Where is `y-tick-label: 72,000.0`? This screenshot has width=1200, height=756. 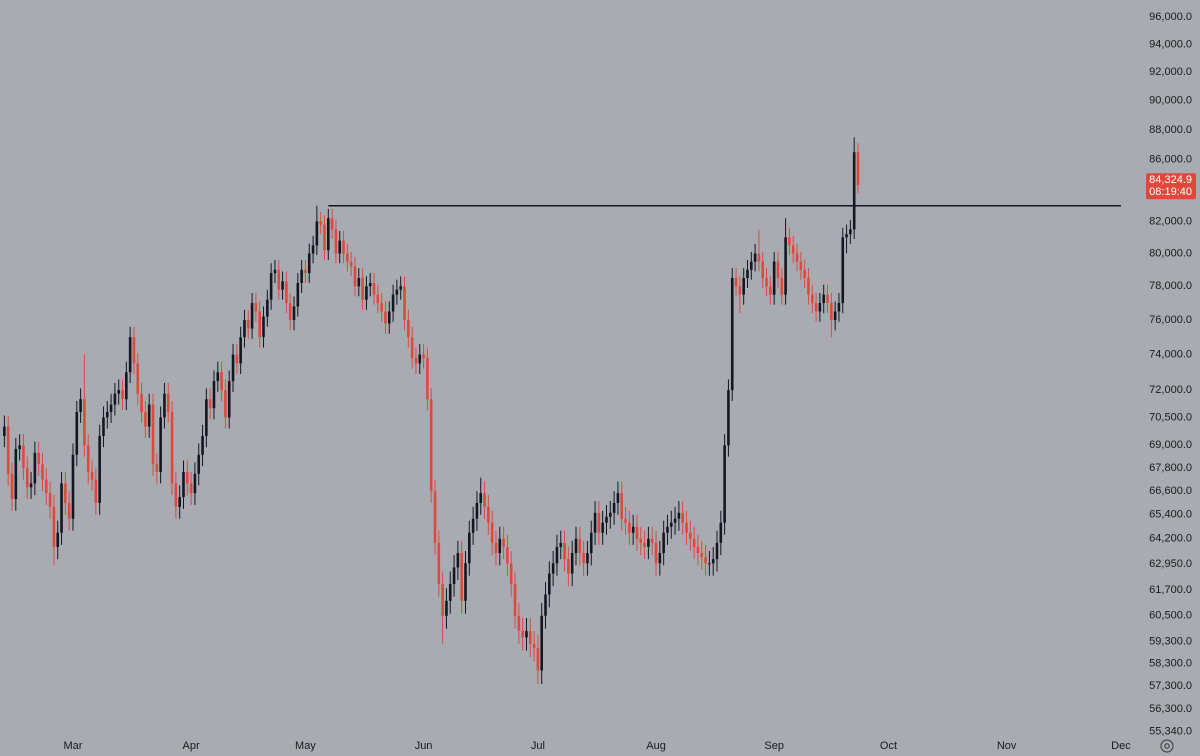 y-tick-label: 72,000.0 is located at coordinates (1170, 390).